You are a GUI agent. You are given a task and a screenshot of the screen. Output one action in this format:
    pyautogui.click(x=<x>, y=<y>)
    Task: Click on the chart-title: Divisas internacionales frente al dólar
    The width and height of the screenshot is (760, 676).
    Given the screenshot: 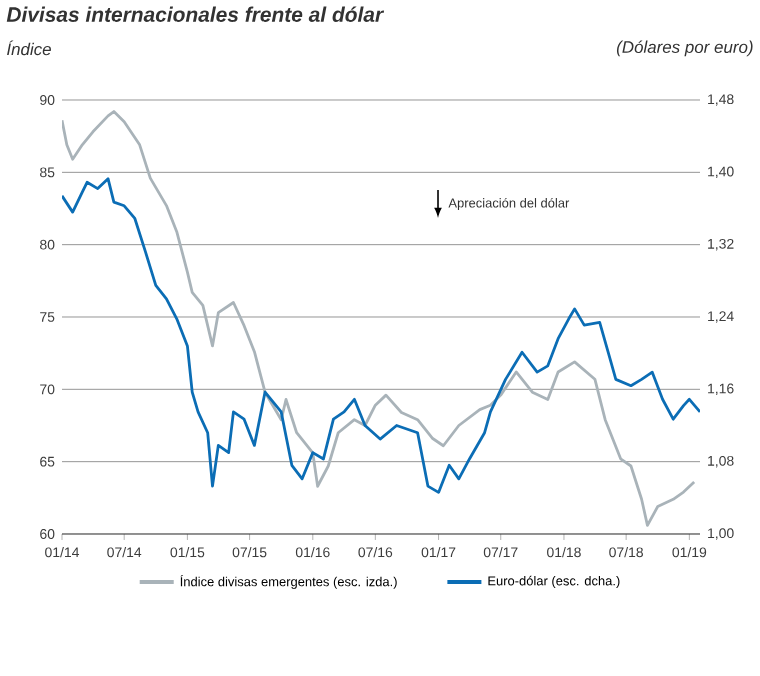 What is the action you would take?
    pyautogui.click(x=195, y=14)
    